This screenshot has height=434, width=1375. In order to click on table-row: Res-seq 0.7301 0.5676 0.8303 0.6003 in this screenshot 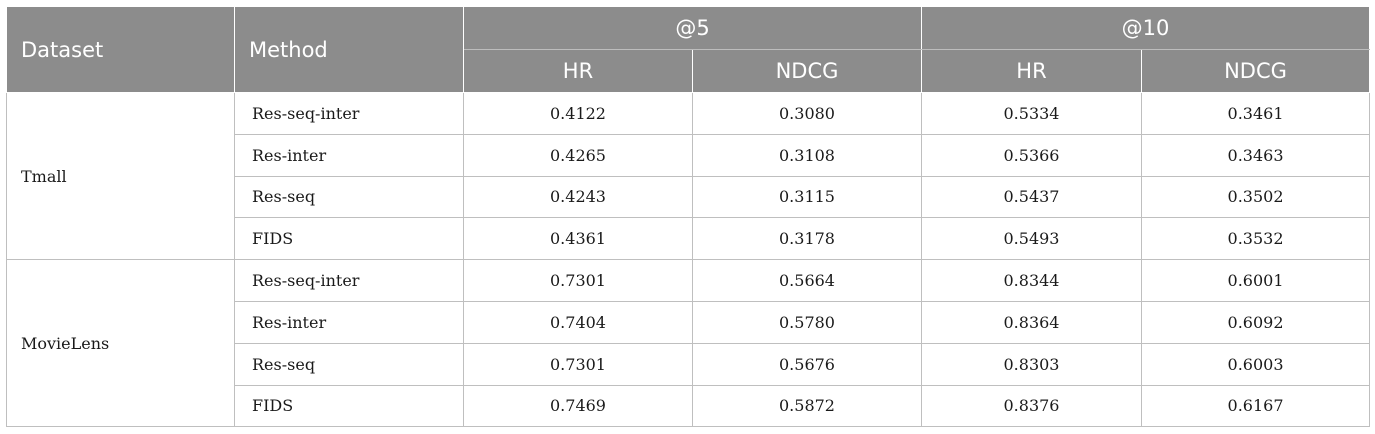, I will do `click(689, 364)`.